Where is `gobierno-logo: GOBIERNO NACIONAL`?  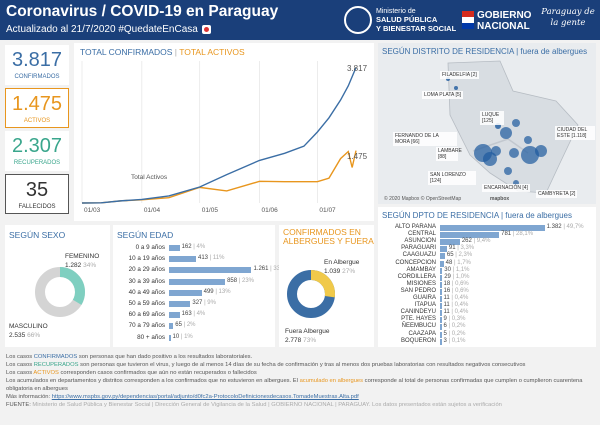 gobierno-logo: GOBIERNO NACIONAL is located at coordinates (504, 21).